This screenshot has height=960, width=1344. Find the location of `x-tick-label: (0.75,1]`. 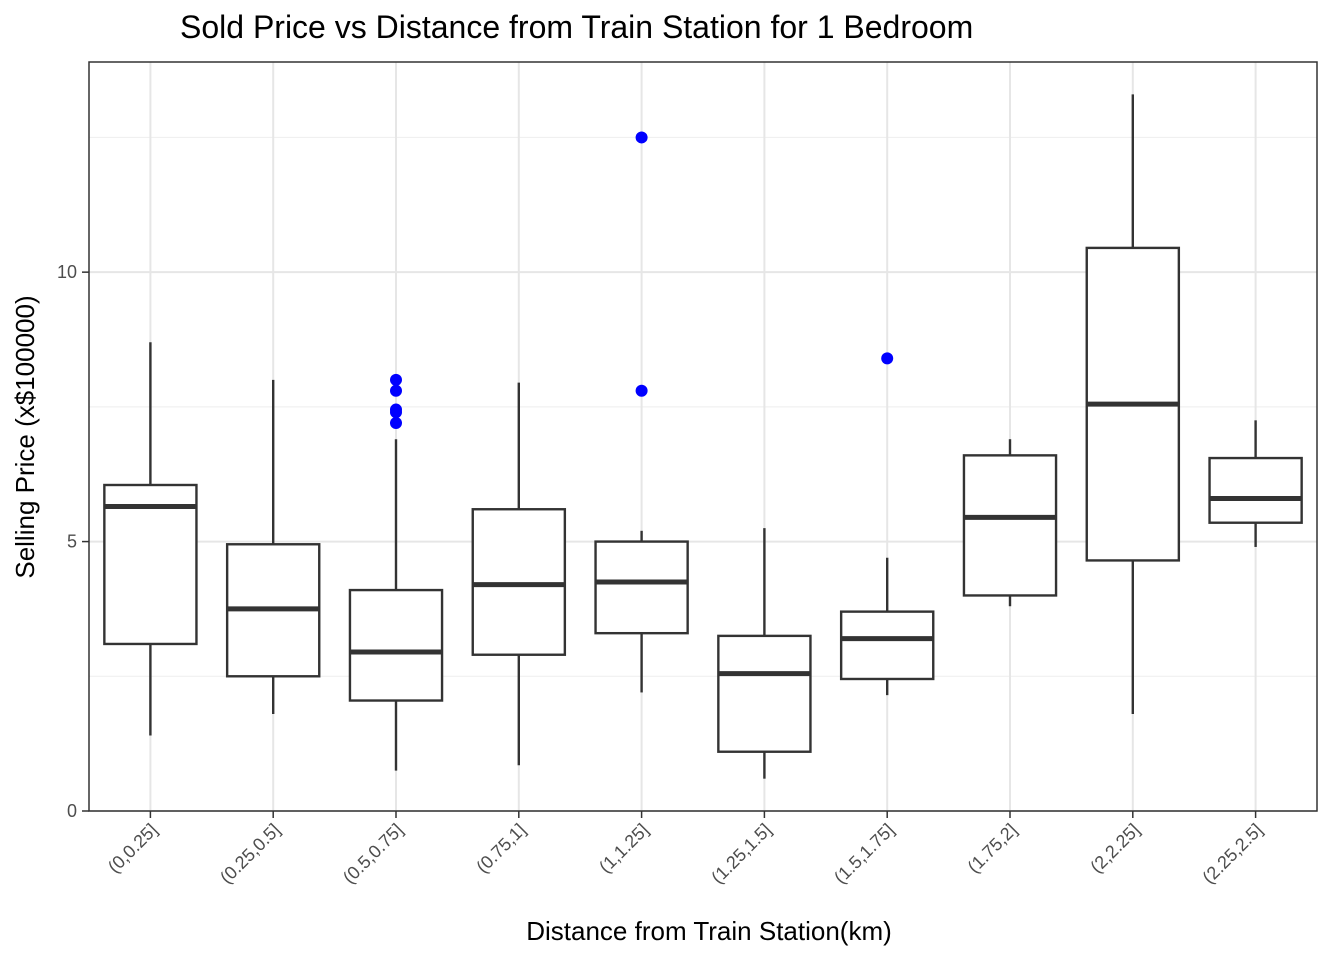

x-tick-label: (0.75,1] is located at coordinates (500, 848).